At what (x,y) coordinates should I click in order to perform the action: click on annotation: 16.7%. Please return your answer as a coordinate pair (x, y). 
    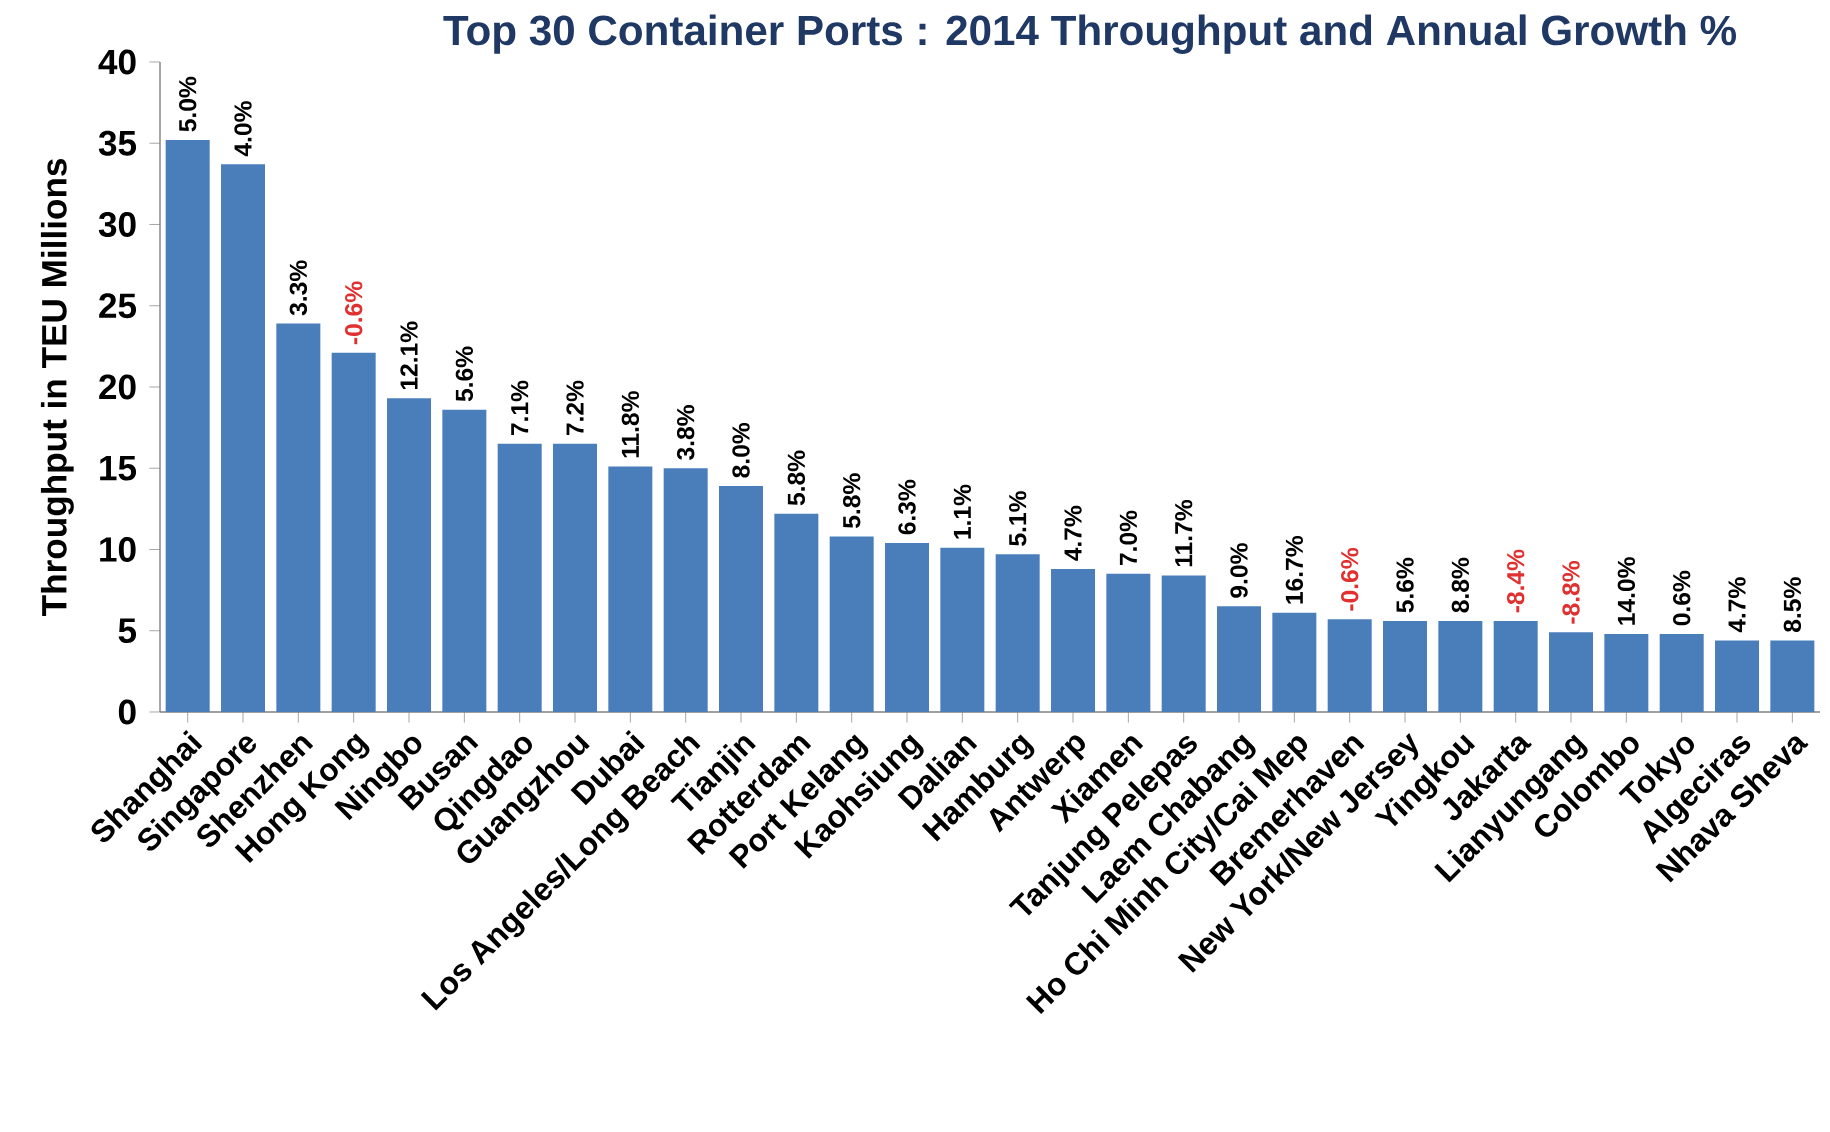
    Looking at the image, I should click on (1294, 570).